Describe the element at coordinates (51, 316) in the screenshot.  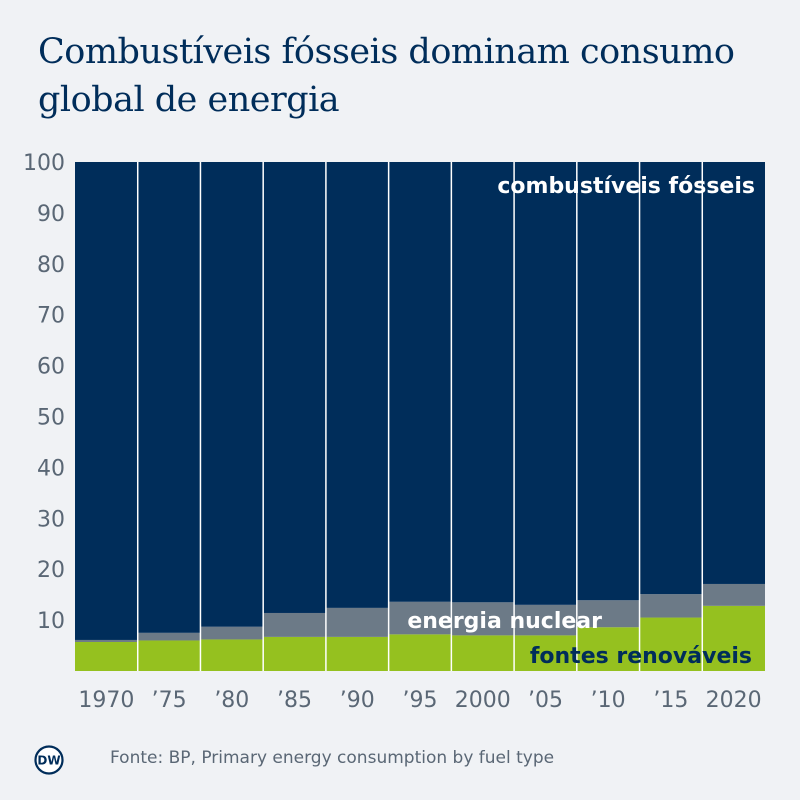
I see `y-tick-label: 70` at that location.